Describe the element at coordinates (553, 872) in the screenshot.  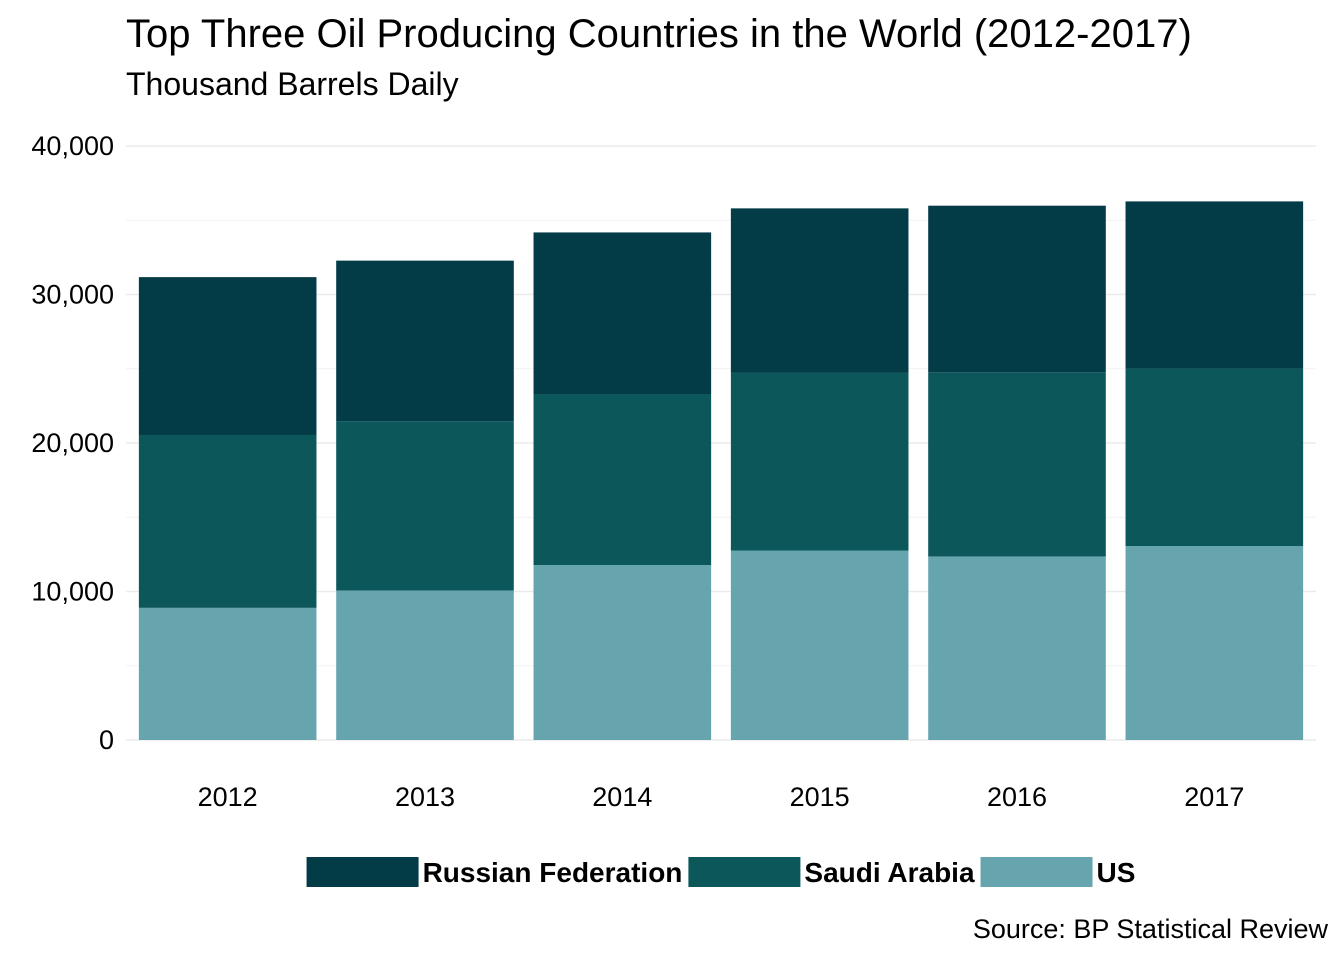
I see `legend-label: Russian Federation` at that location.